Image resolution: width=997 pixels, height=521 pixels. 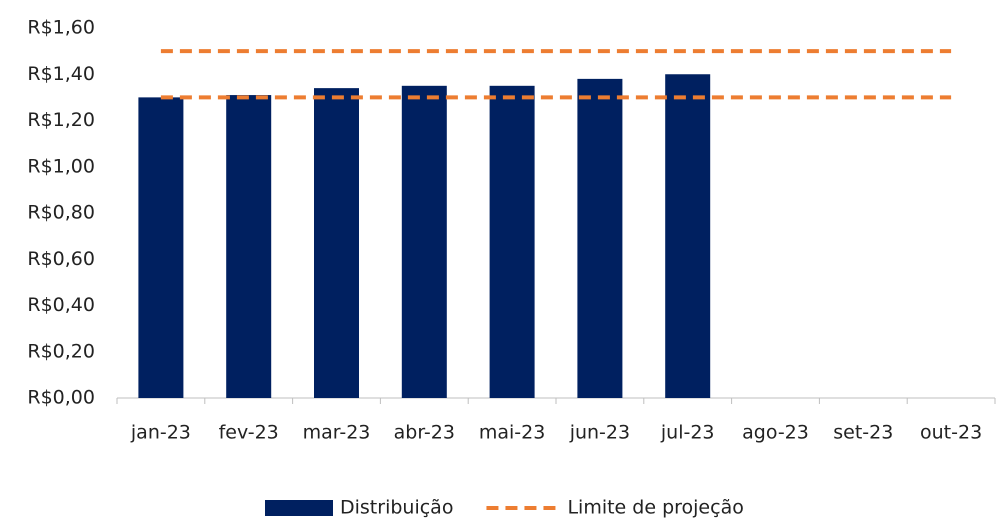 I want to click on y-tick-label: R$1,20, so click(x=61, y=120).